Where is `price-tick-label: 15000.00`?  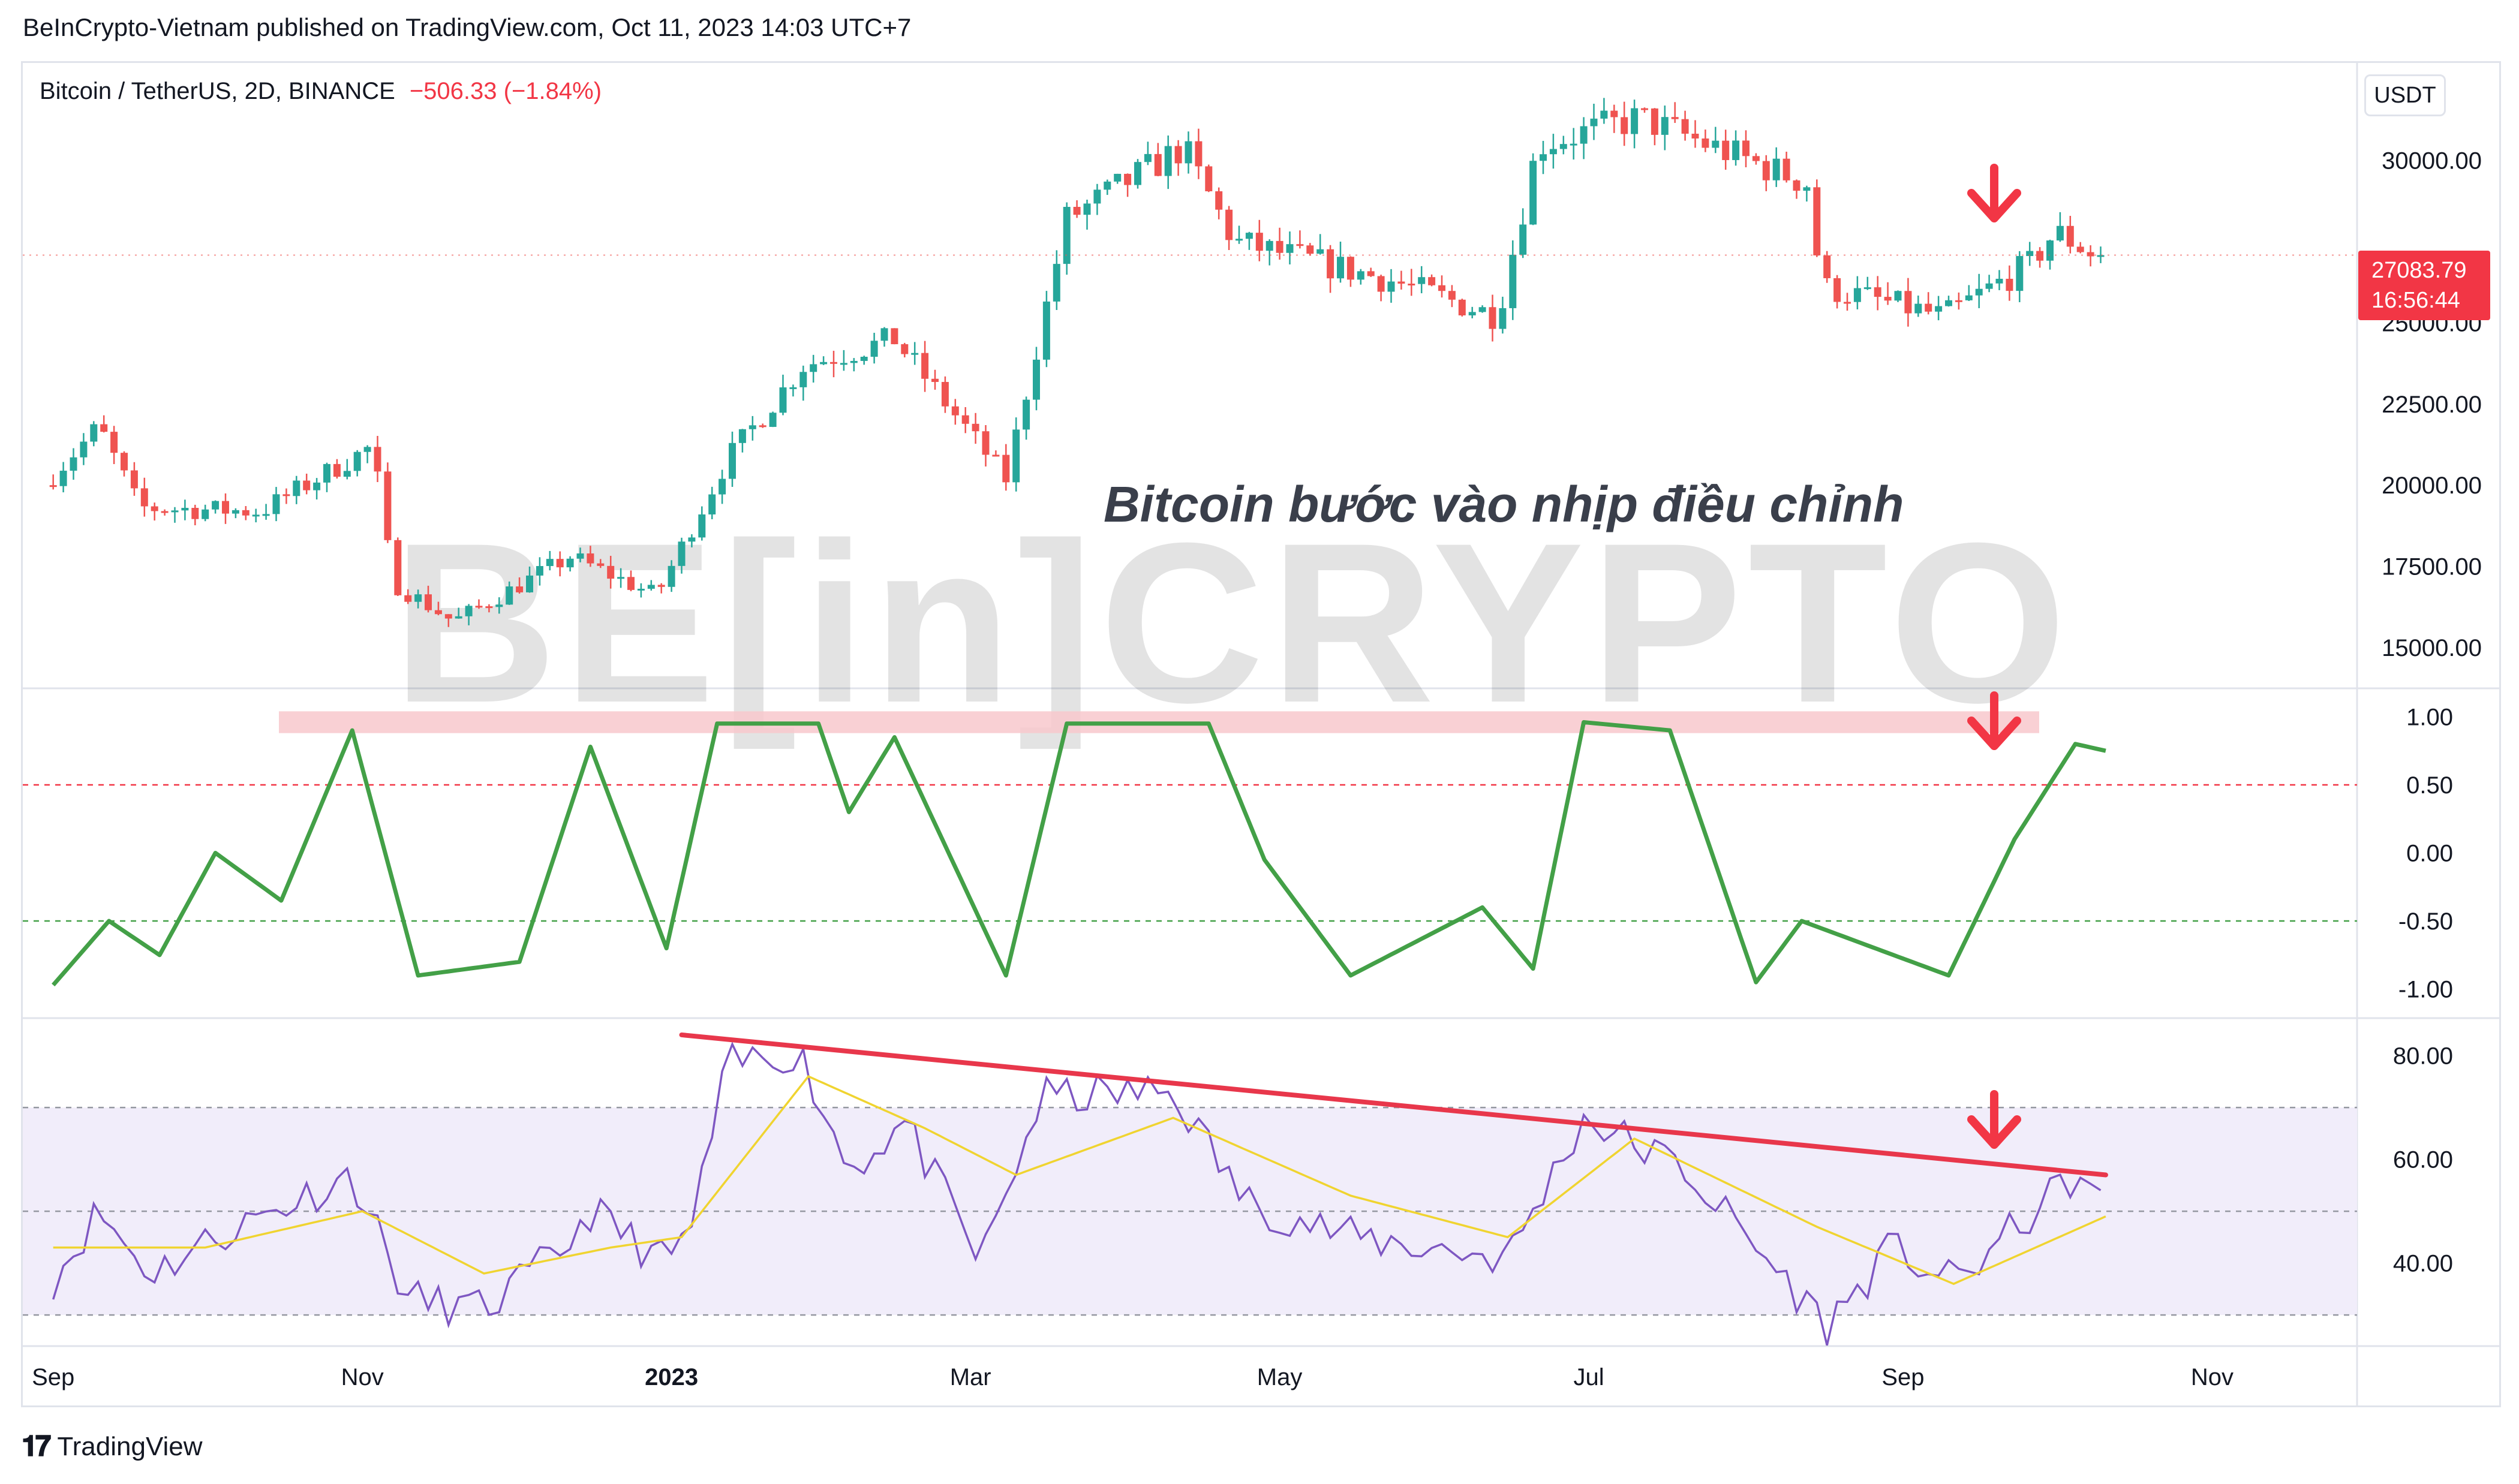 price-tick-label: 15000.00 is located at coordinates (2432, 648).